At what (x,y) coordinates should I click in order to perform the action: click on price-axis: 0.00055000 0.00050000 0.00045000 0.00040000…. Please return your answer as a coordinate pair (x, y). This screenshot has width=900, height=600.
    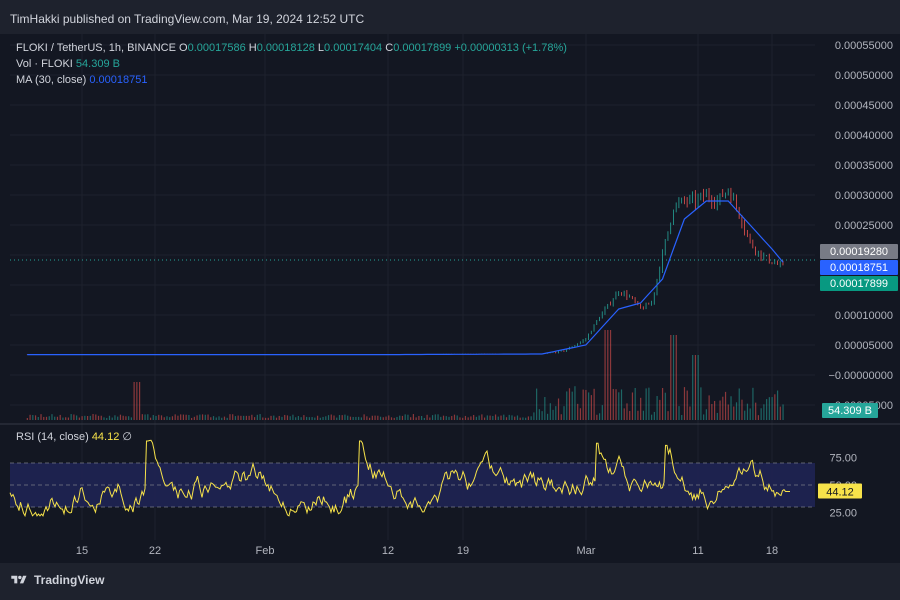
    Looking at the image, I should click on (860, 226).